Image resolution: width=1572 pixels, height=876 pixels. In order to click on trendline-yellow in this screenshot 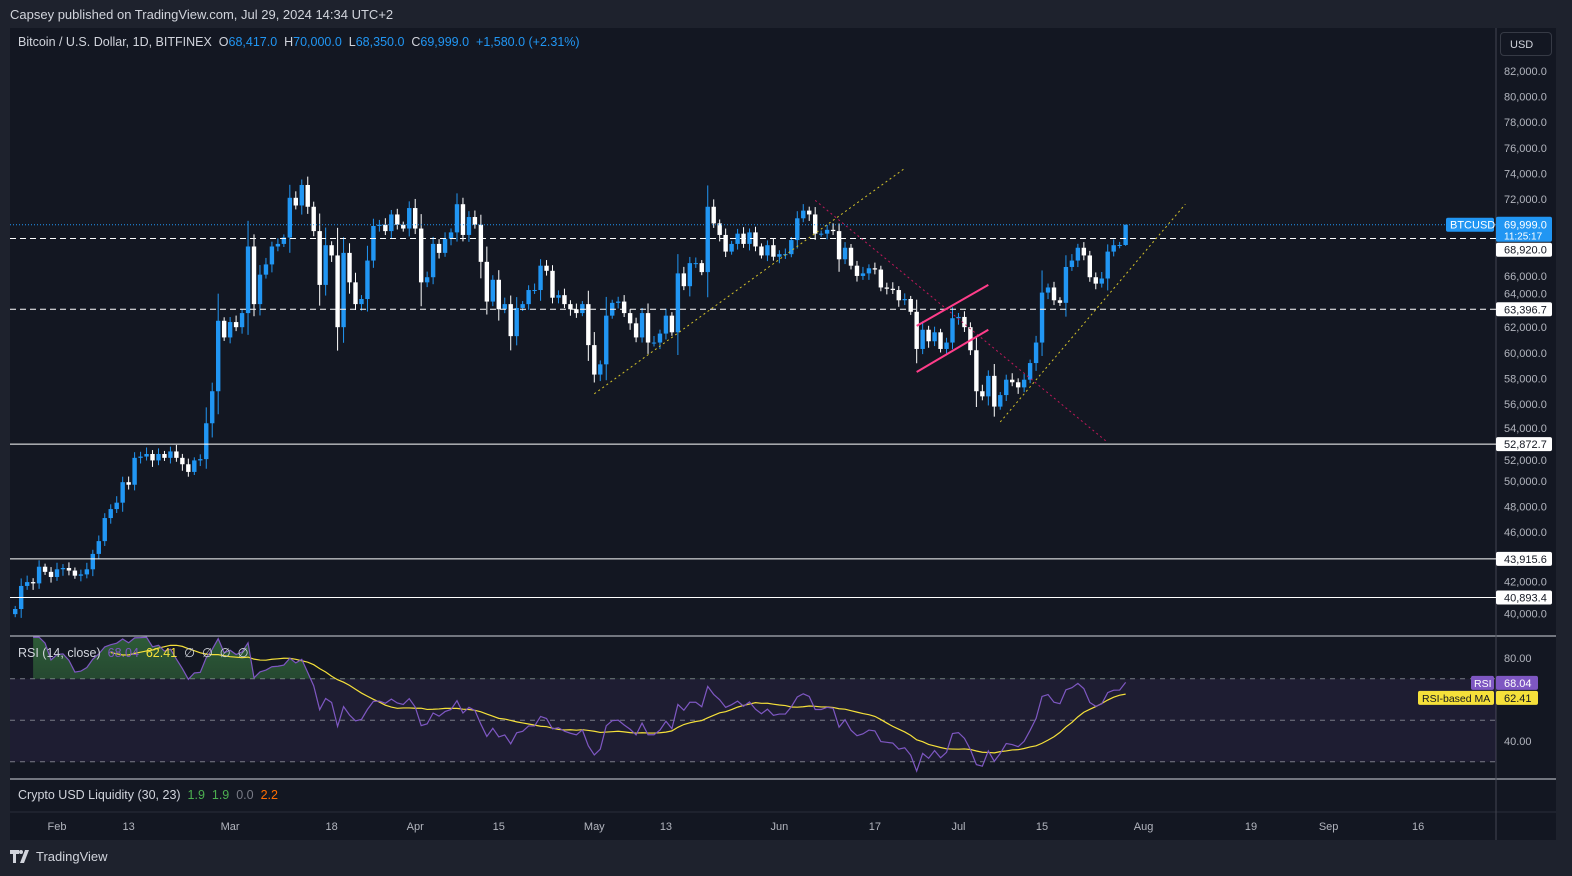, I will do `click(750, 281)`.